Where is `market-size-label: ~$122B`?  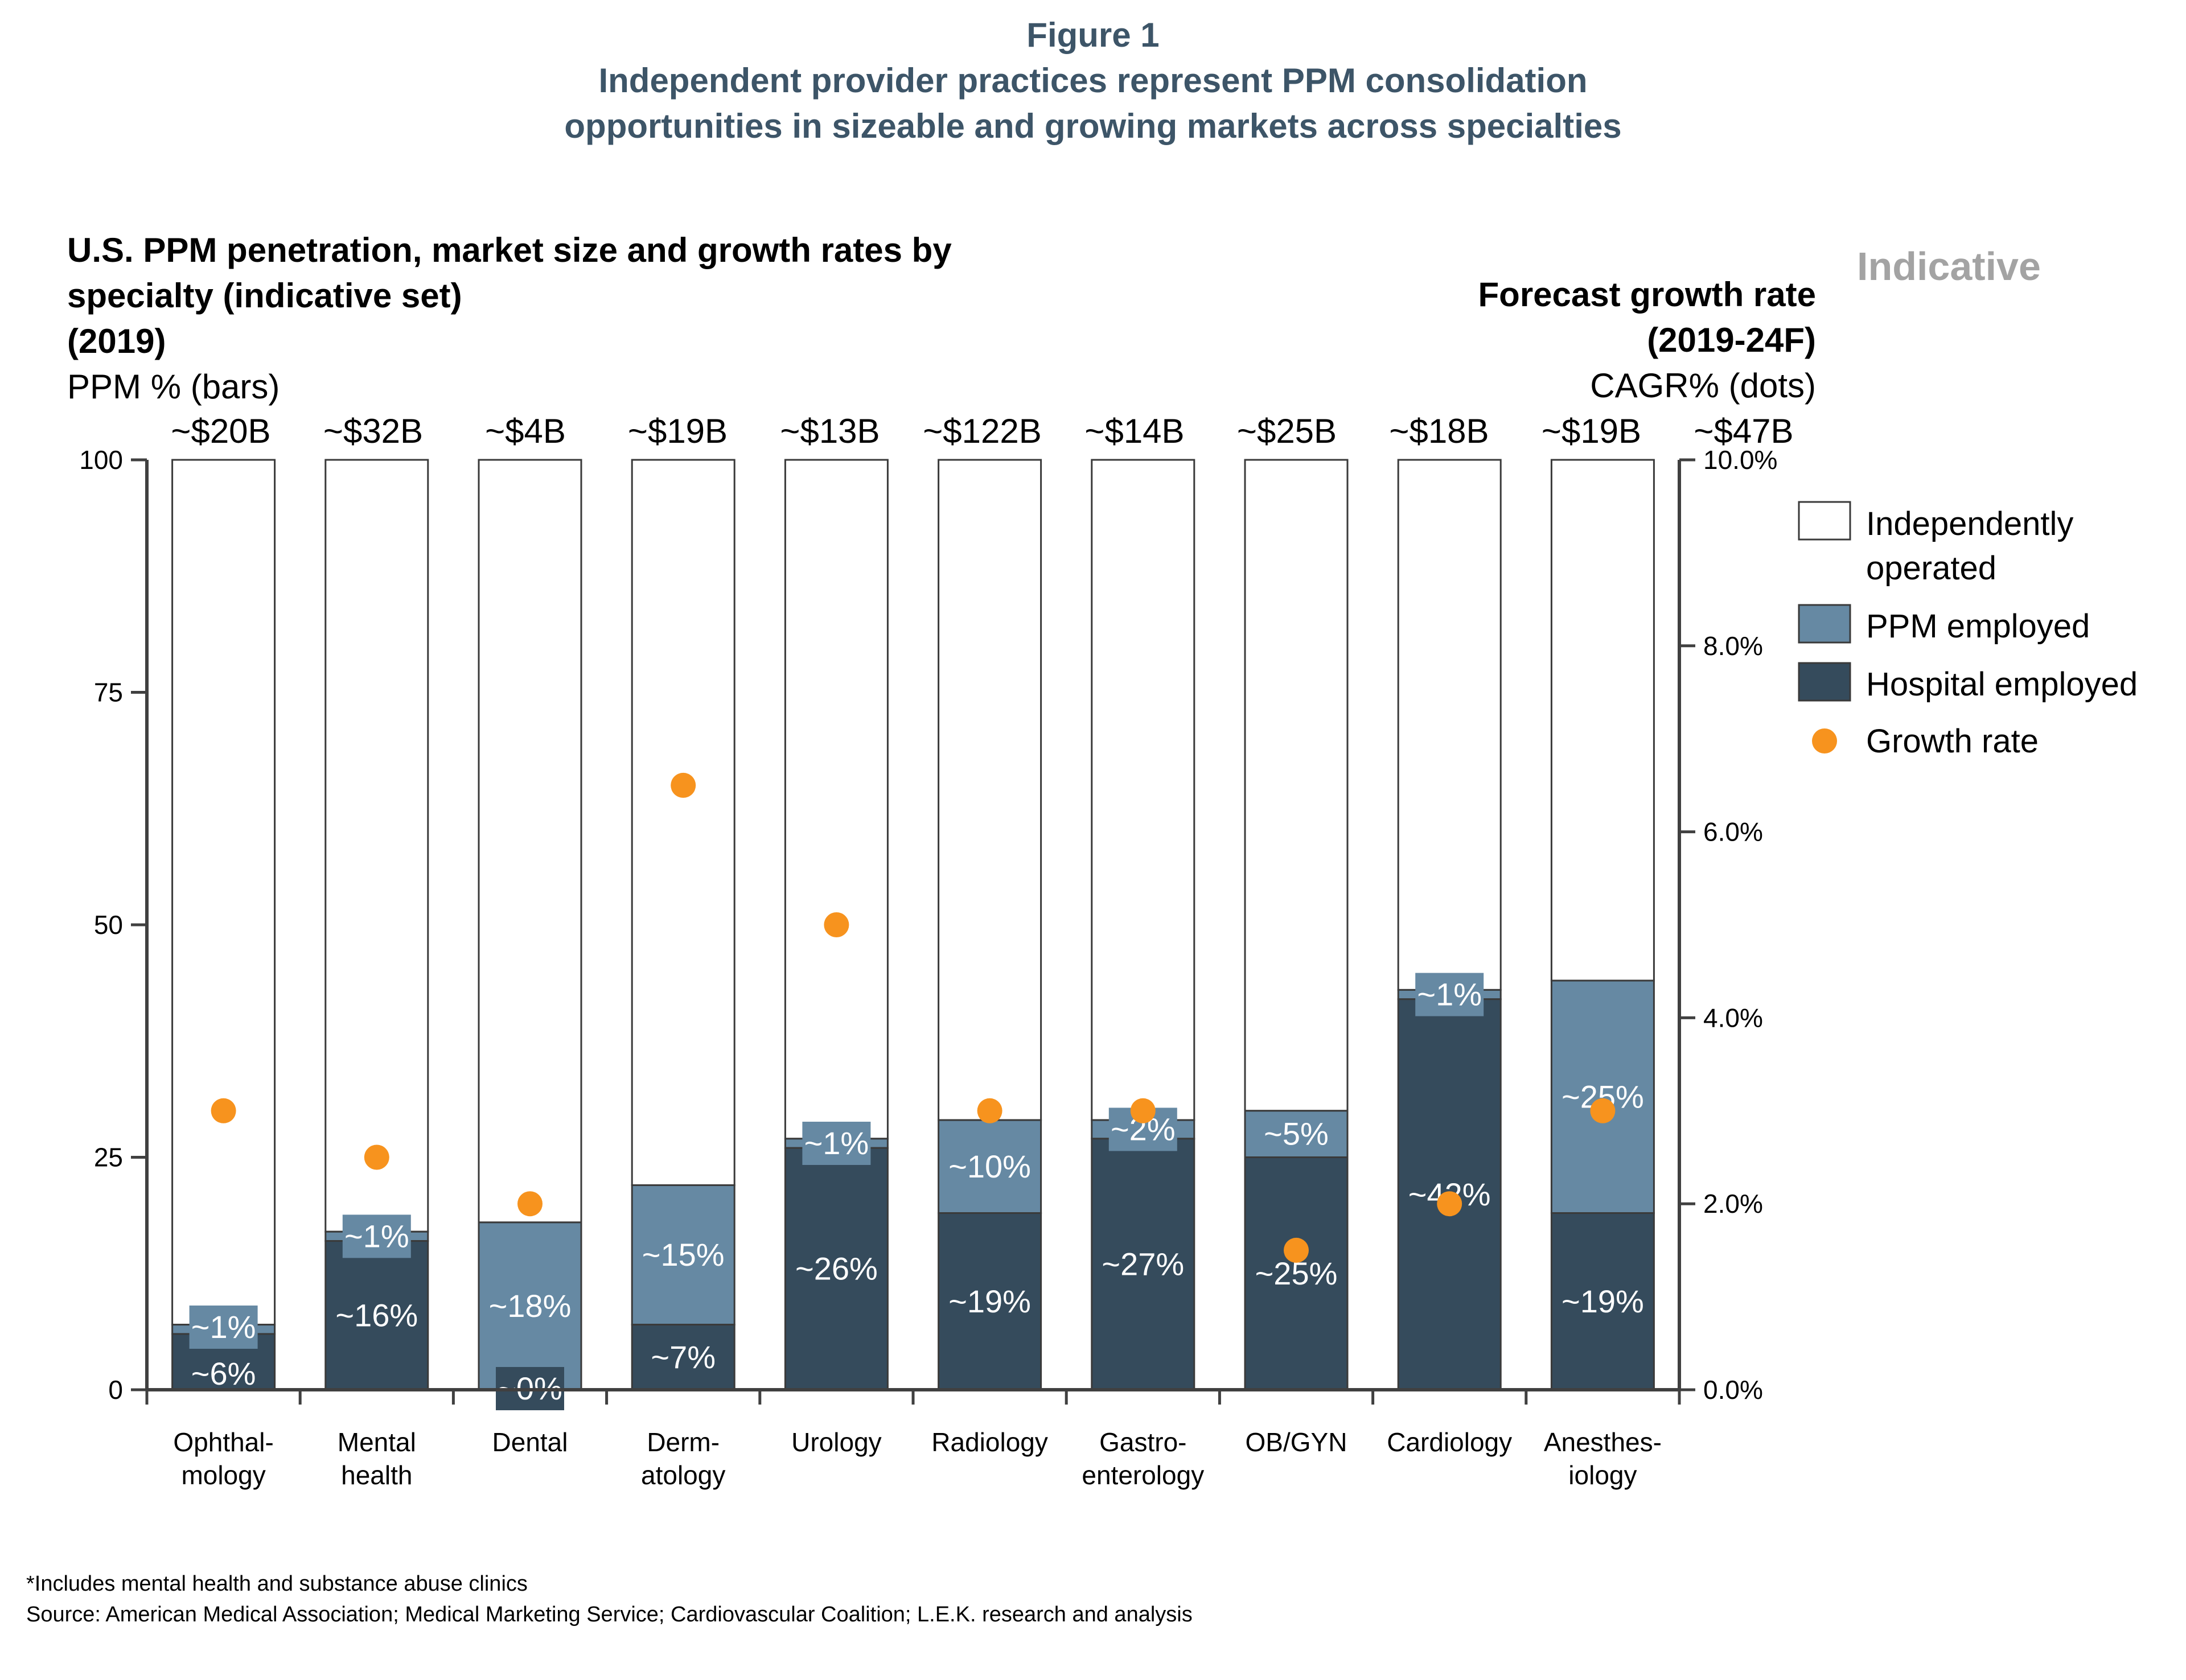
market-size-label: ~$122B is located at coordinates (982, 431).